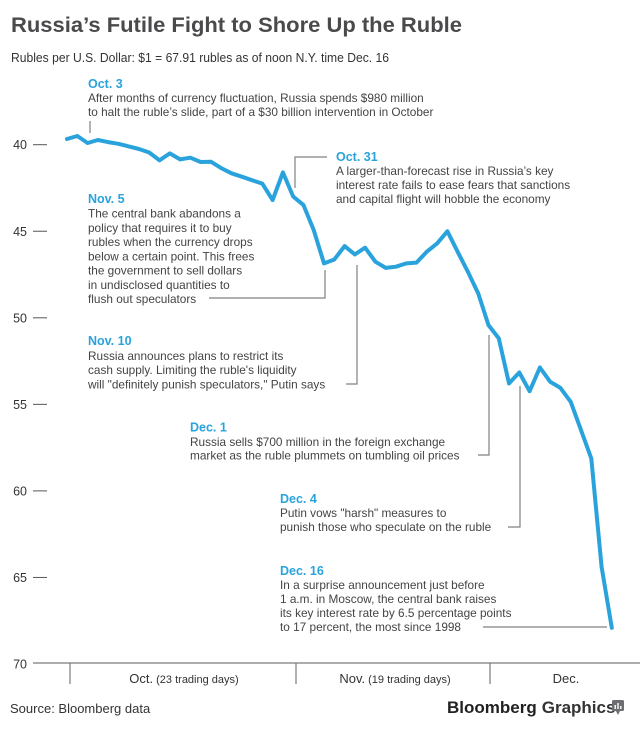 This screenshot has height=730, width=640. Describe the element at coordinates (20, 491) in the screenshot. I see `y-tick-label: 60` at that location.